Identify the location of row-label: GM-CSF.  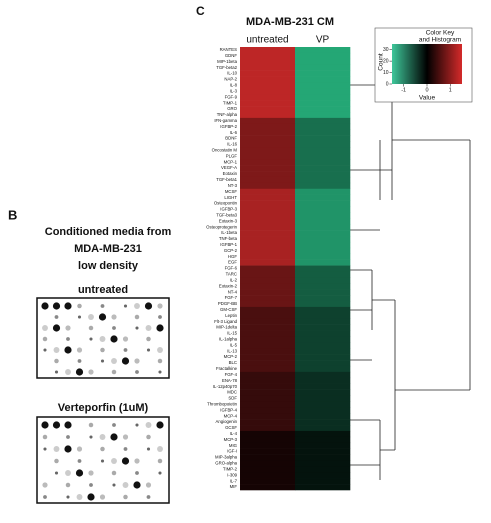
(228, 309).